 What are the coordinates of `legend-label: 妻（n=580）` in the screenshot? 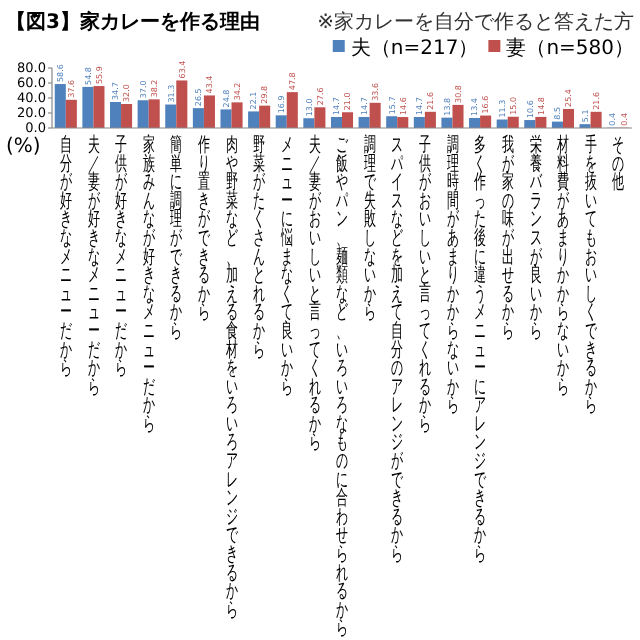 It's located at (570, 48).